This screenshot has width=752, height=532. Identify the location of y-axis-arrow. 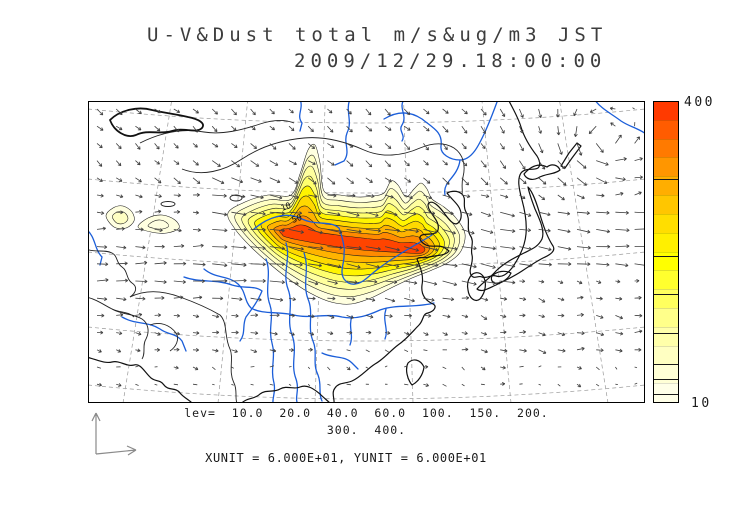
(96, 433).